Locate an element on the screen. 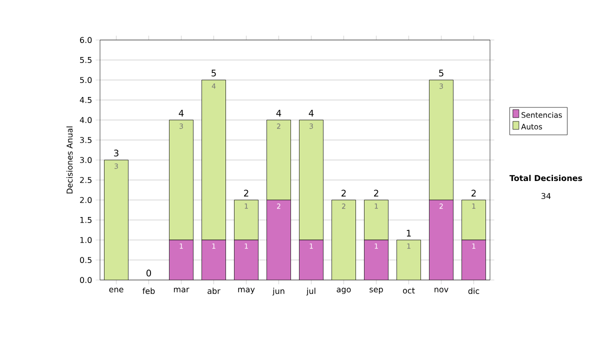 The height and width of the screenshot is (340, 600). y-tick-label: 5.0 is located at coordinates (86, 80).